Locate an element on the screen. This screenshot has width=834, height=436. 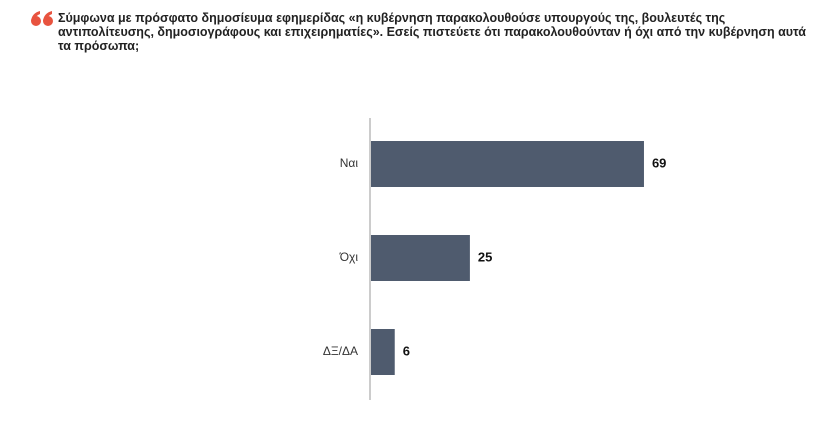
quote-icon is located at coordinates (42, 18).